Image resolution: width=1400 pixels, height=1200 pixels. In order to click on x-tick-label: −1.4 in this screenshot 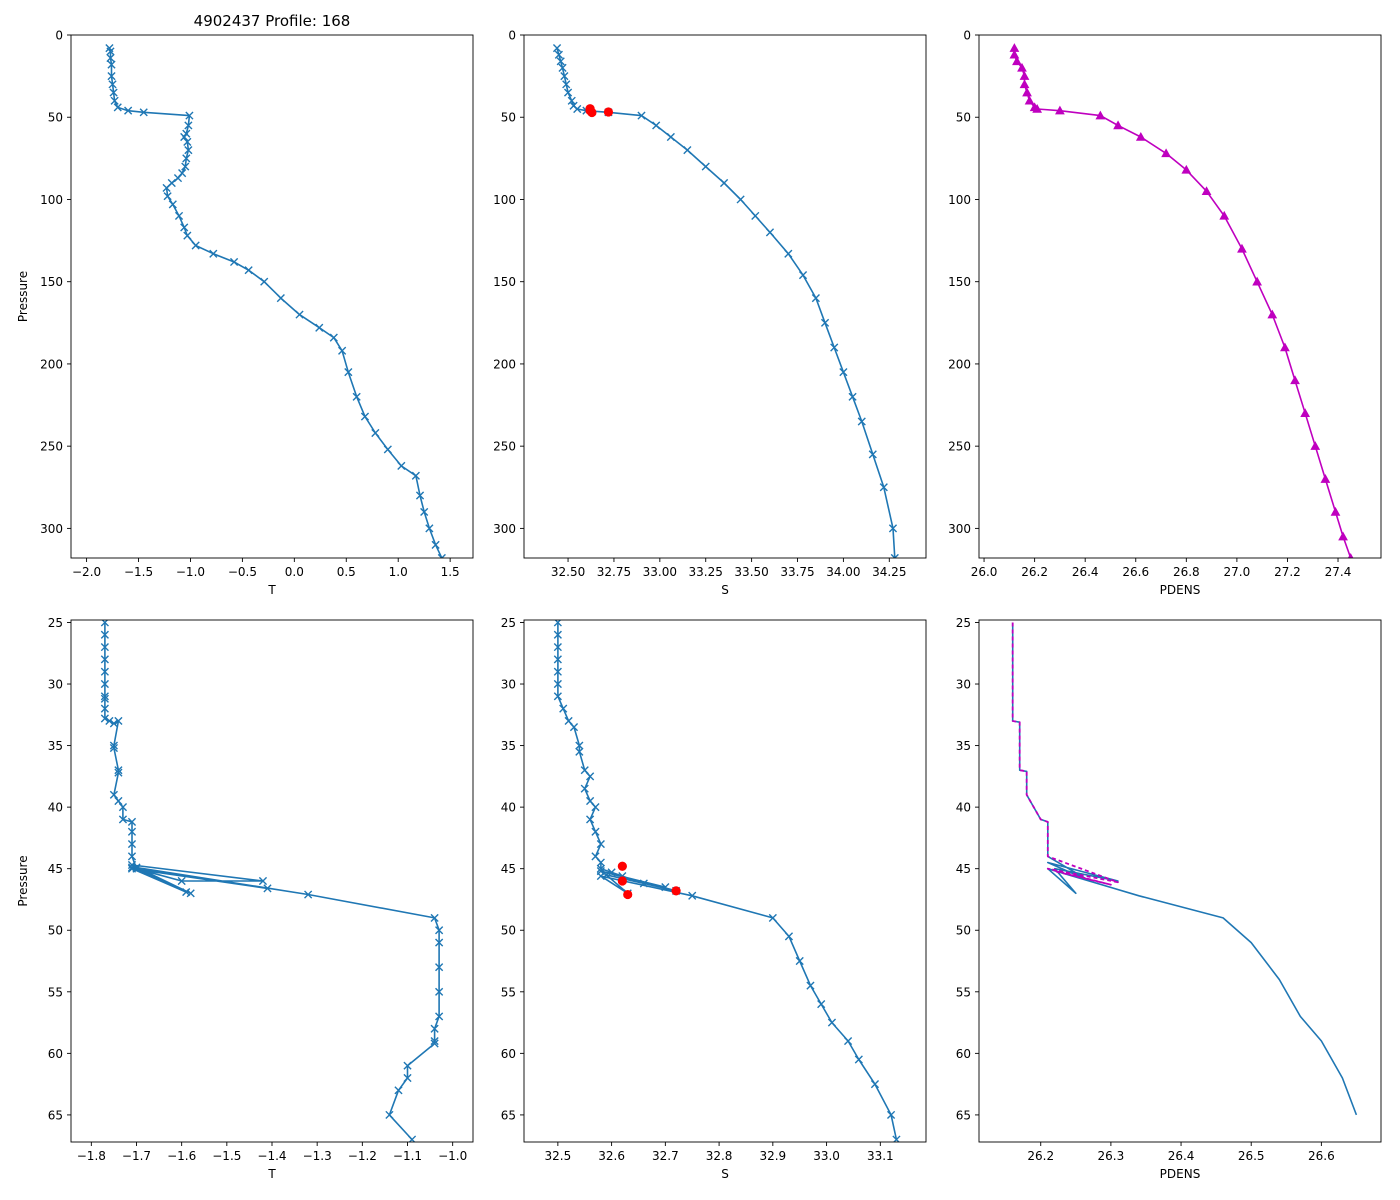, I will do `click(271, 1156)`.